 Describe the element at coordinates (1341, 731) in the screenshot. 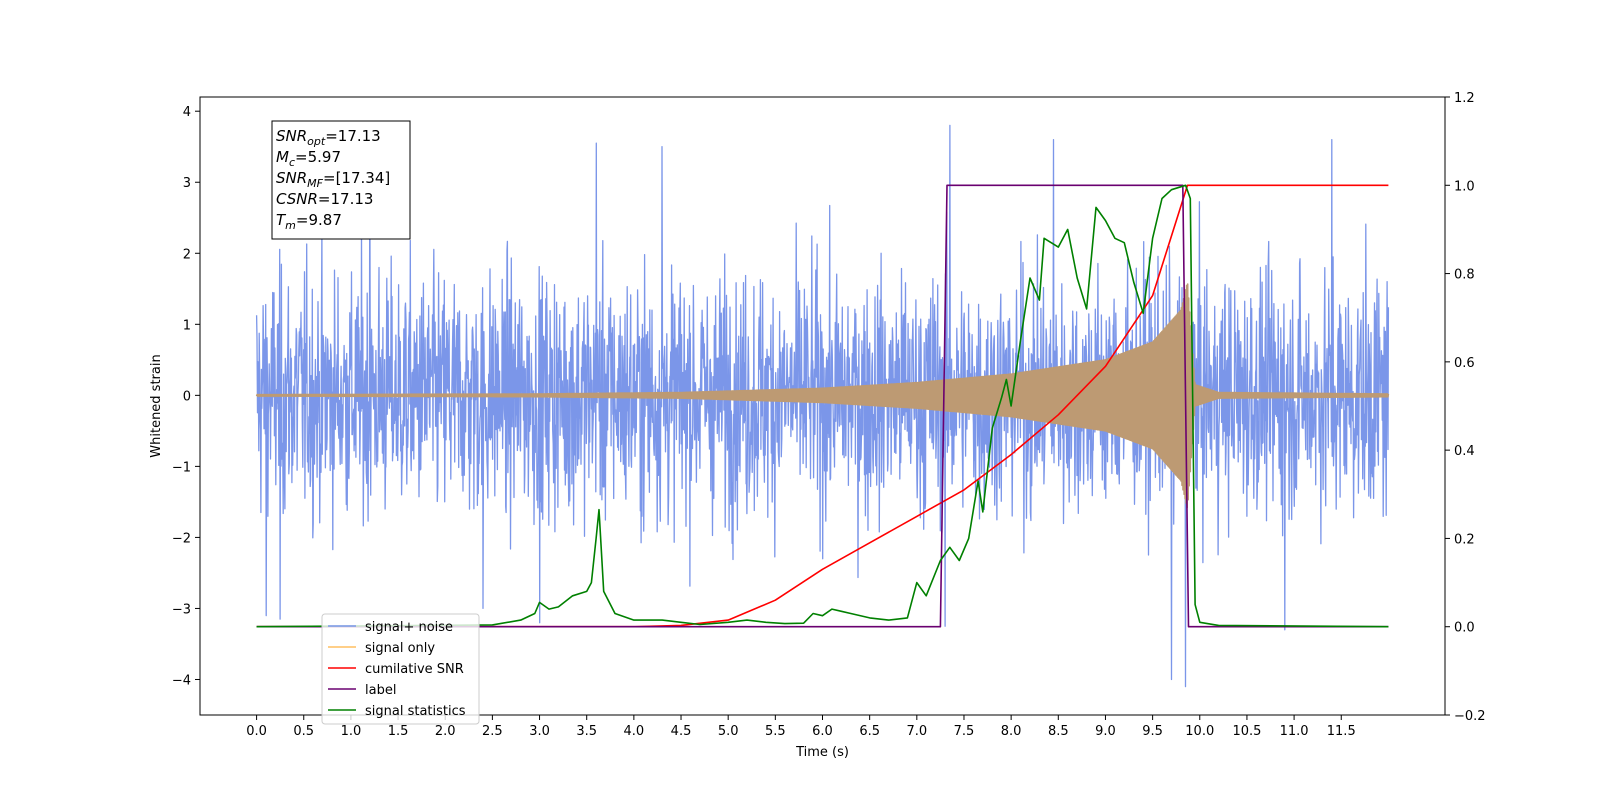

I see `x-tick-label: 11.5` at that location.